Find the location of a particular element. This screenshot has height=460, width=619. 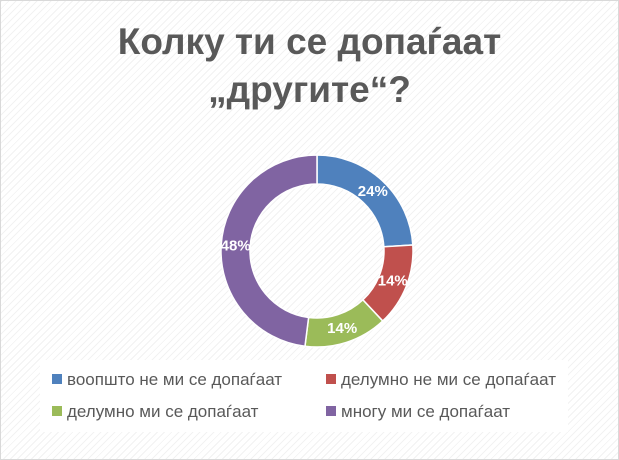

chart-title-line-1: Колку ти се допаѓаат is located at coordinates (309, 41).